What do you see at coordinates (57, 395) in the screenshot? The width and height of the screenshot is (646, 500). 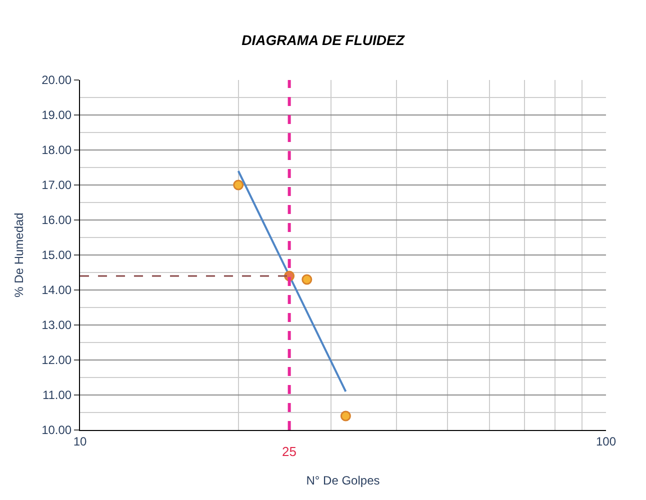 I see `y-tick-label: 11.00` at bounding box center [57, 395].